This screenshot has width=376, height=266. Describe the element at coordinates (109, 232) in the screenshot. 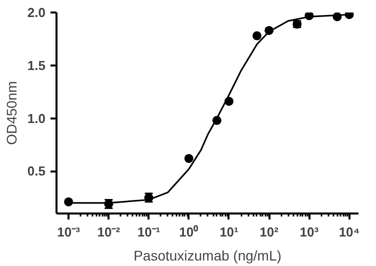

I see `x-tick-label: 10⁻²` at that location.